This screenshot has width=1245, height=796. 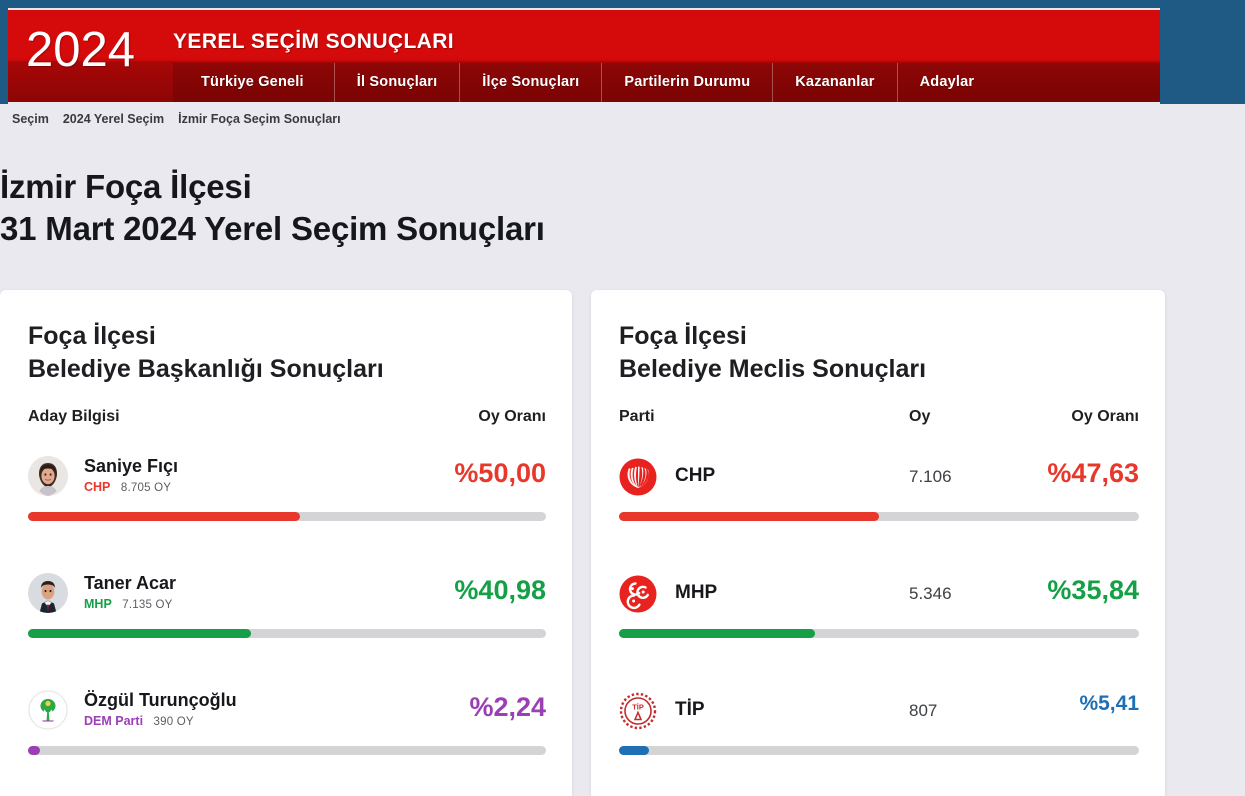 What do you see at coordinates (92, 336) in the screenshot?
I see `mayor-card-title-line1: Foça İlçesi` at bounding box center [92, 336].